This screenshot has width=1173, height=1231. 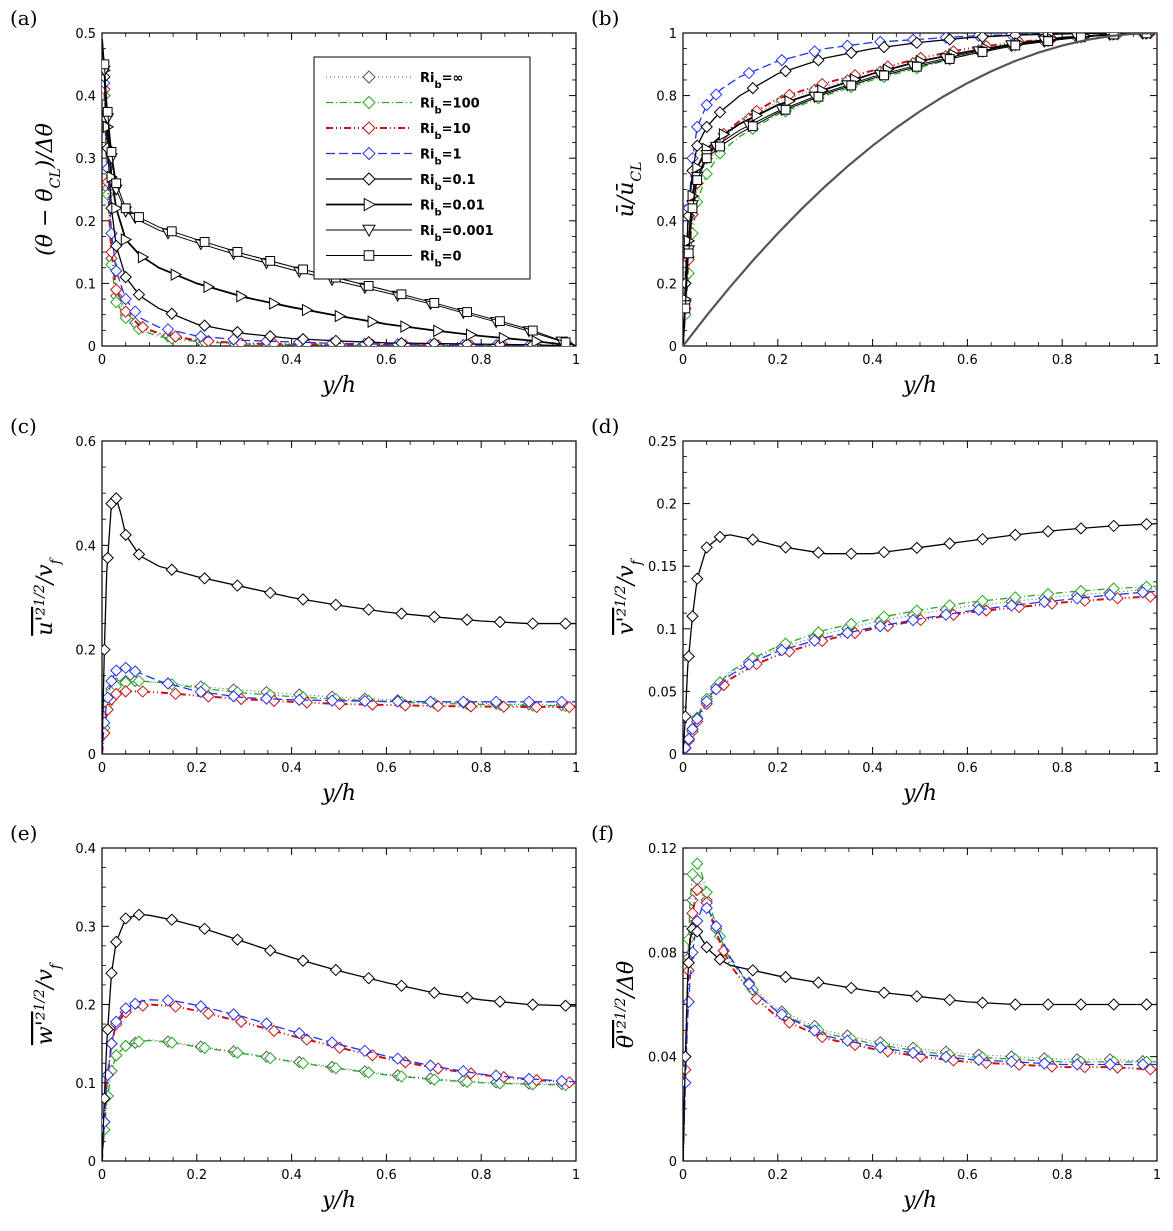 I want to click on panel-e-series-1-marker, so click(x=368, y=1072).